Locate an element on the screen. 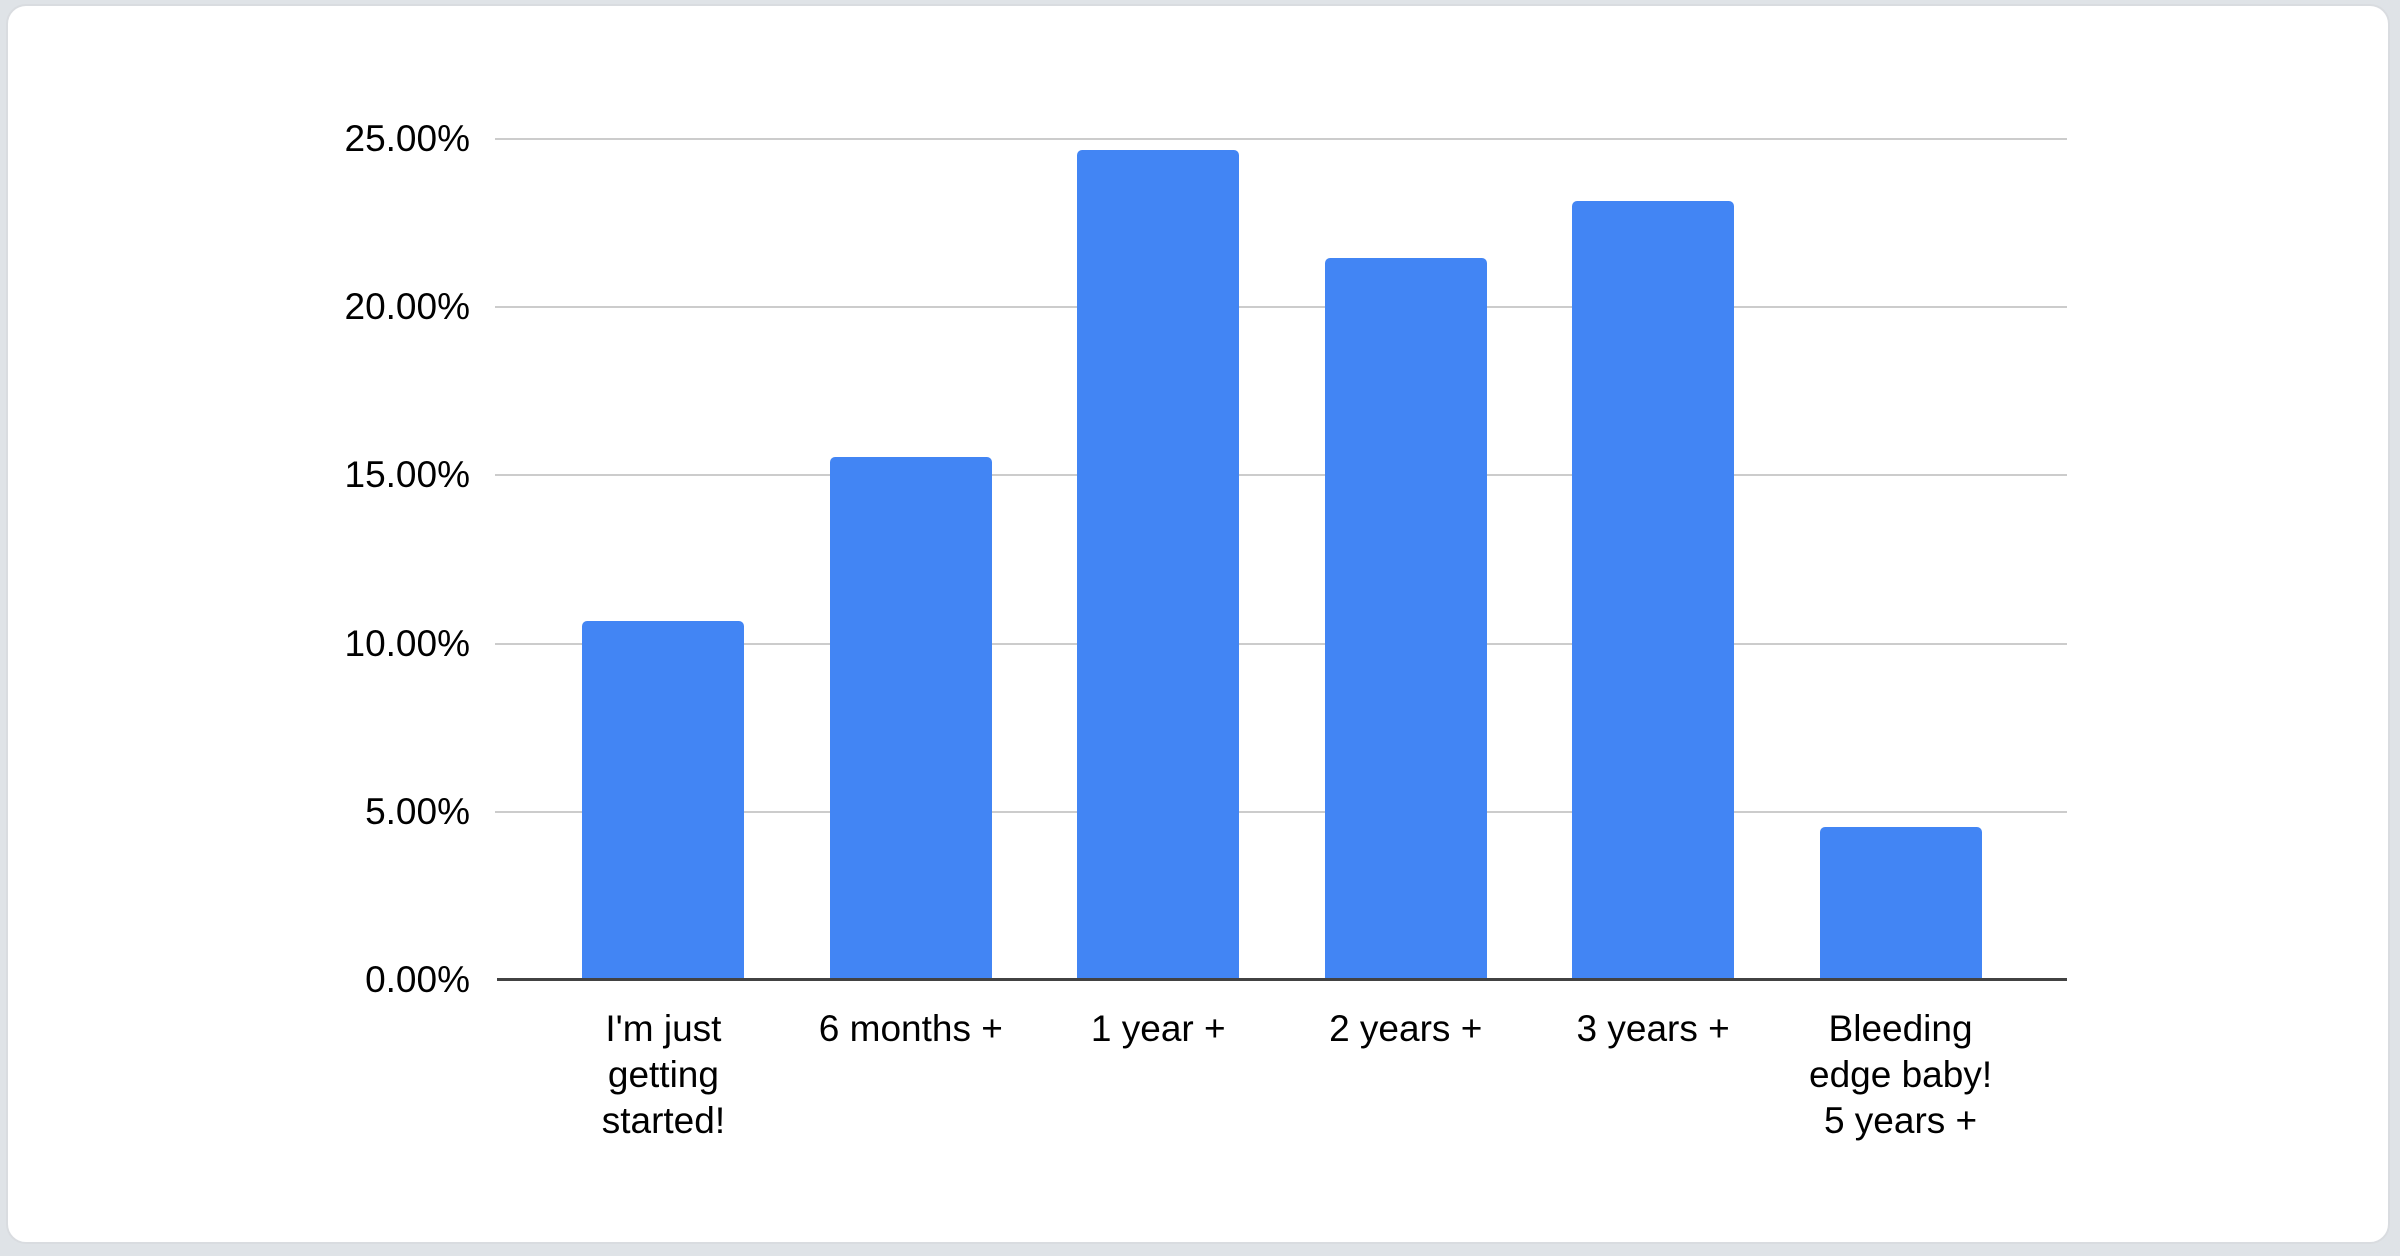 The width and height of the screenshot is (2400, 1256). x-axis-label: Bleeding edge baby! 5 years + is located at coordinates (1901, 1075).